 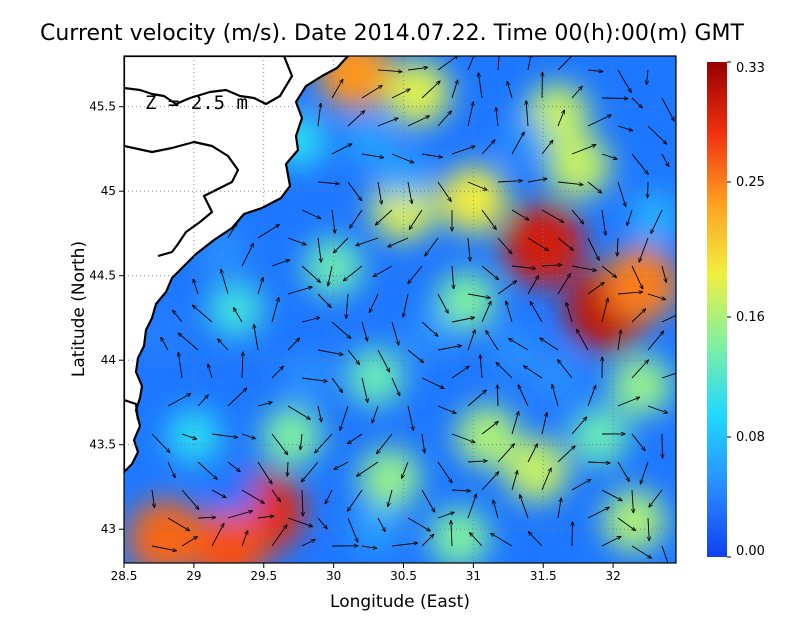 I want to click on colorbar-tick-label: 0.33, so click(x=750, y=68).